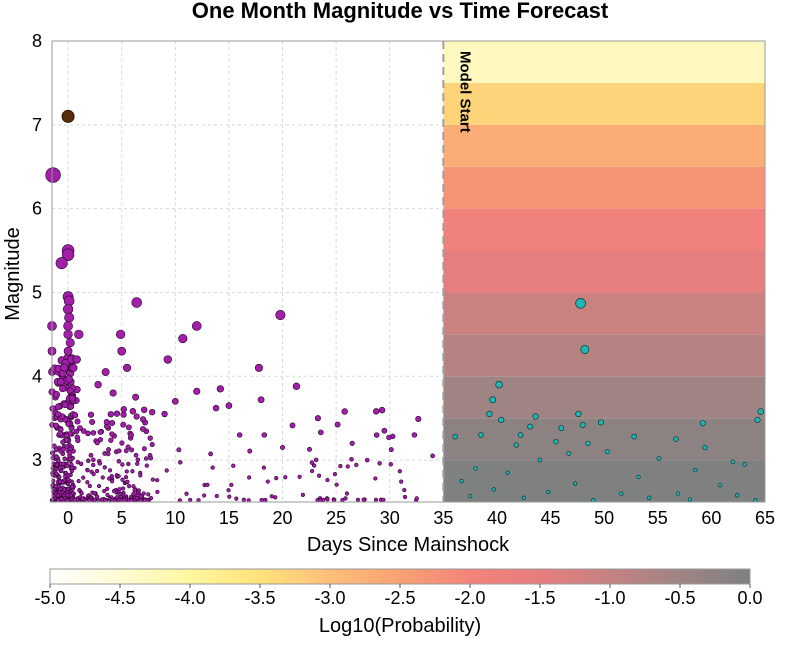 The image size is (800, 650). What do you see at coordinates (37, 125) in the screenshot?
I see `y-tick-label: 7` at bounding box center [37, 125].